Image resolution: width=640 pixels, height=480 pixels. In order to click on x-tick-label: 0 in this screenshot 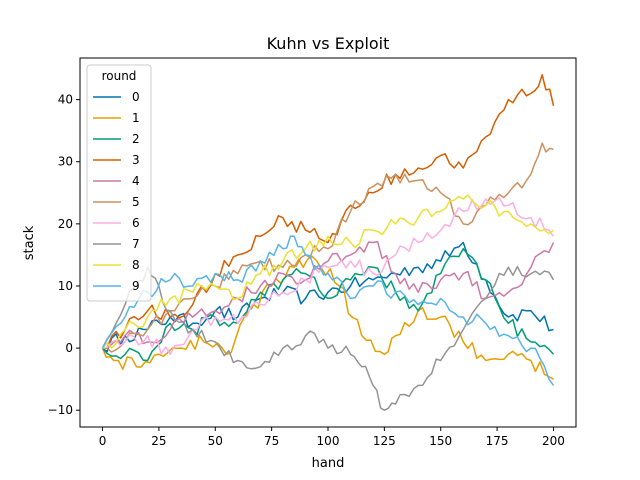, I will do `click(103, 441)`.